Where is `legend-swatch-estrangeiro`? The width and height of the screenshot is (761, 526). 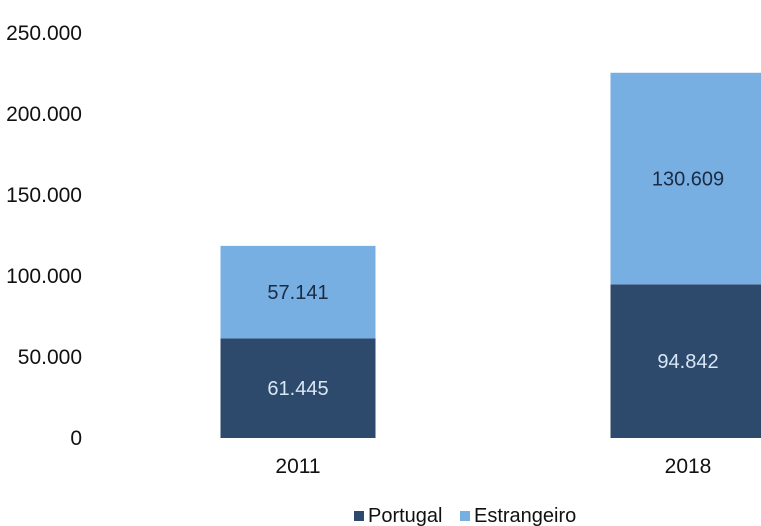
legend-swatch-estrangeiro is located at coordinates (465, 516).